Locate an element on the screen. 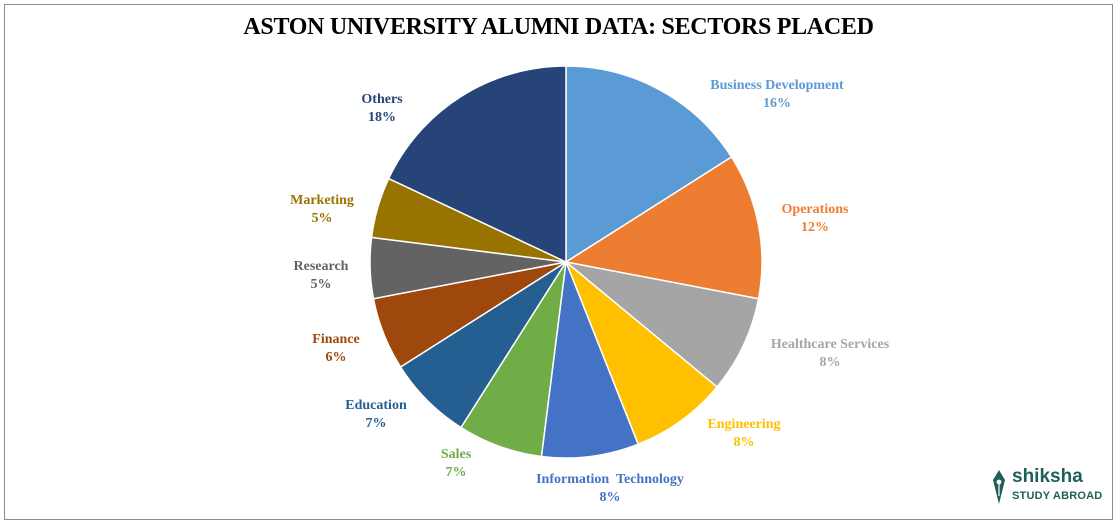  slice-label-name: Research is located at coordinates (321, 266).